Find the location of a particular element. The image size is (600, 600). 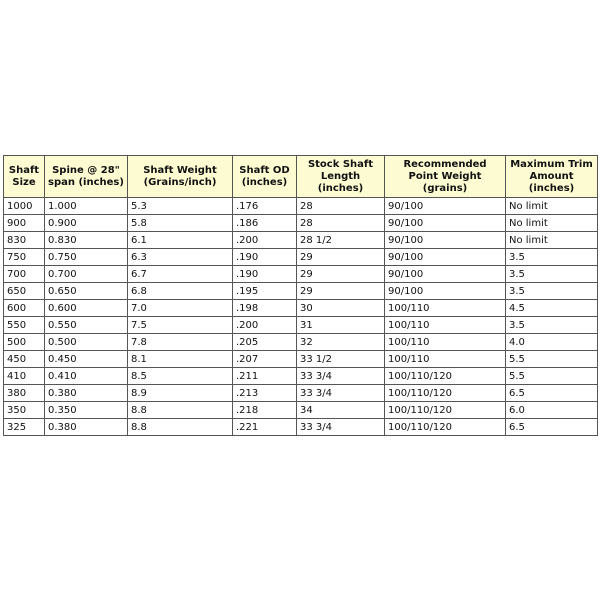

table-cell: 750 is located at coordinates (24, 257).